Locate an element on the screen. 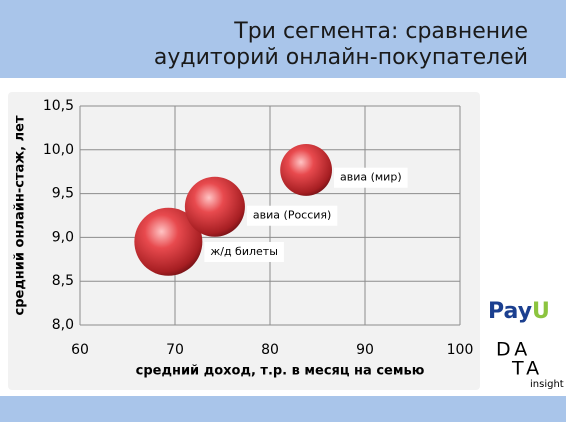 This screenshot has width=566, height=424. data-label: авиа (мир) is located at coordinates (371, 177).